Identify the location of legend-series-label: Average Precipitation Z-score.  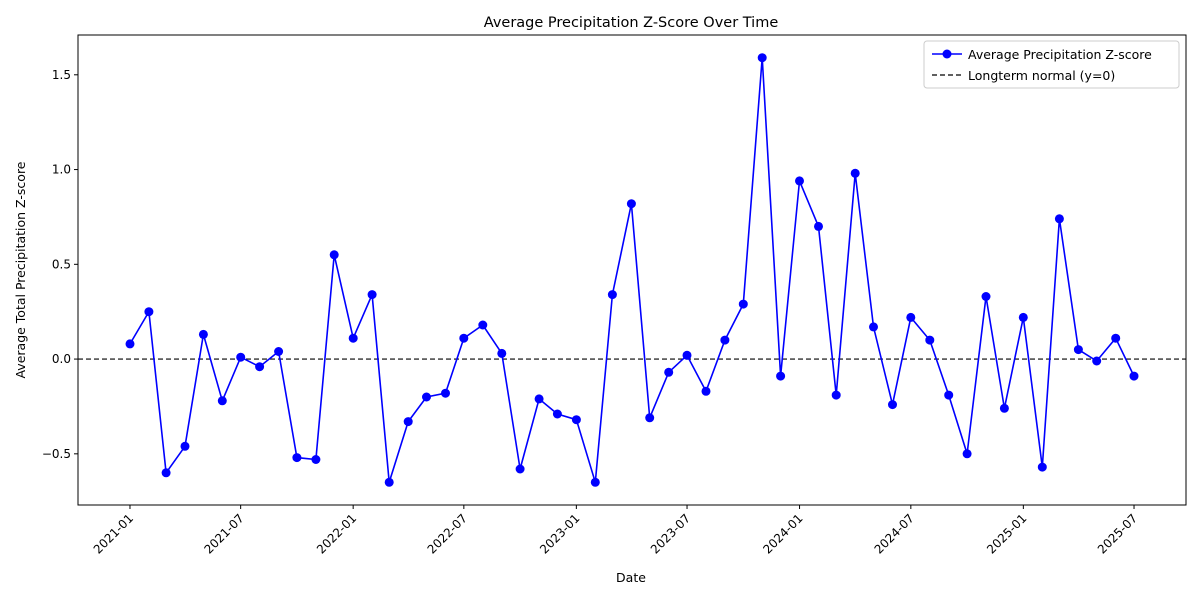
(1060, 54).